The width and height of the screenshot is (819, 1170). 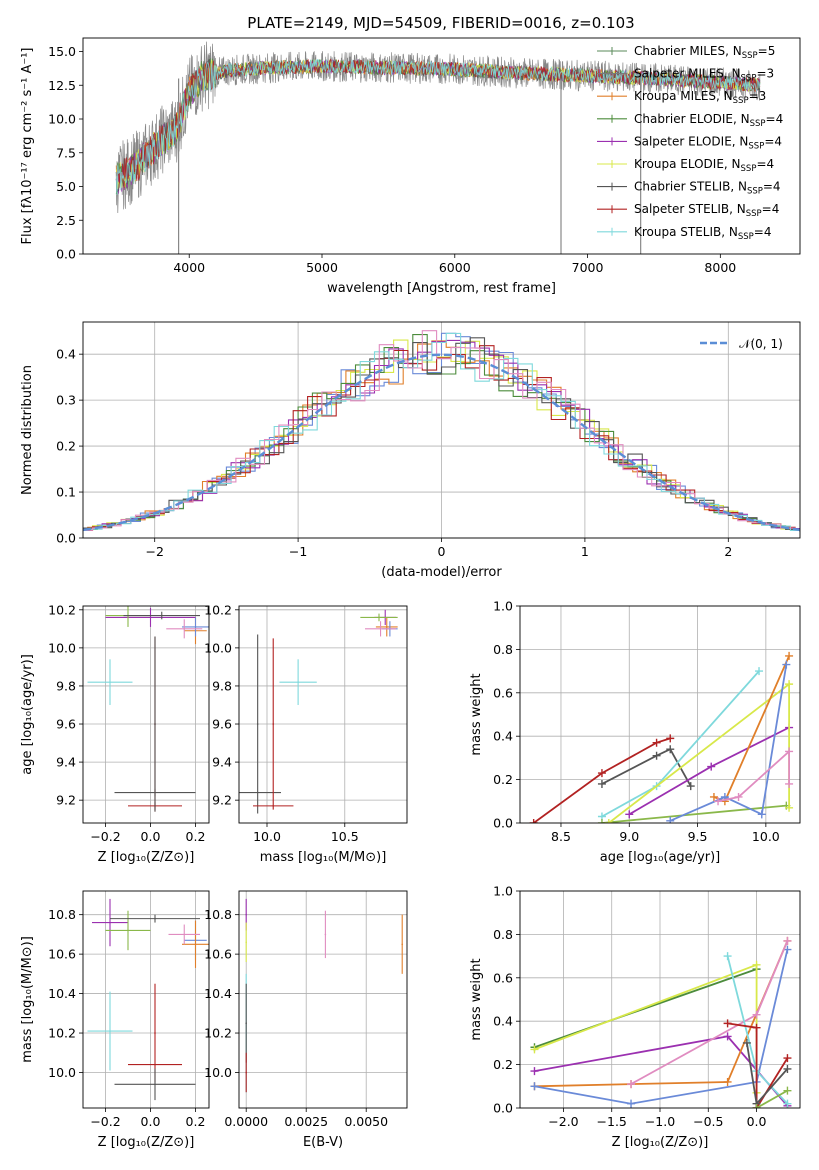 I want to click on y-axis-label: Normed distribution, so click(x=27, y=430).